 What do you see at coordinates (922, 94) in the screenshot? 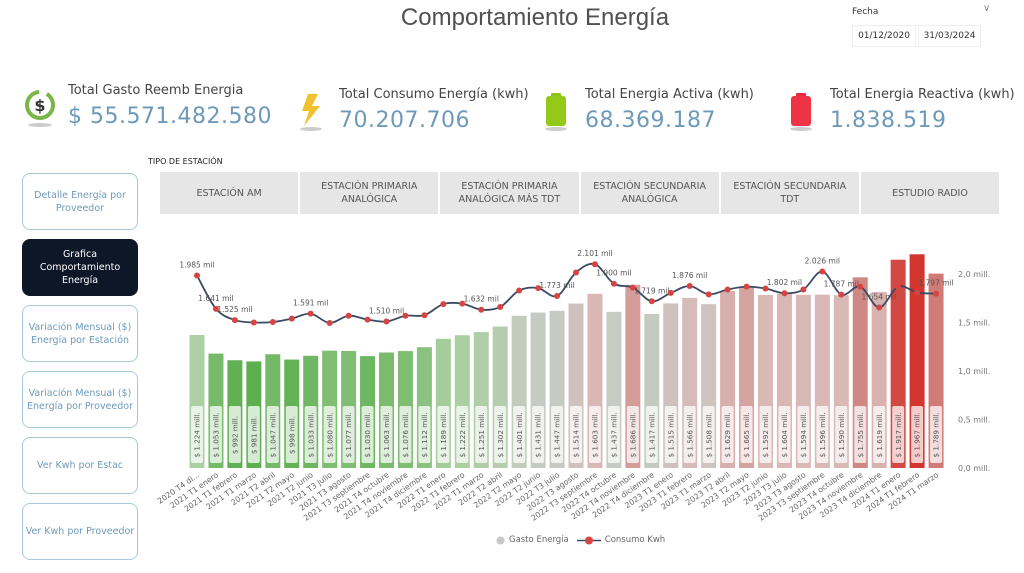
I see `kpi-label: Total Energia Reactiva (kwh)` at bounding box center [922, 94].